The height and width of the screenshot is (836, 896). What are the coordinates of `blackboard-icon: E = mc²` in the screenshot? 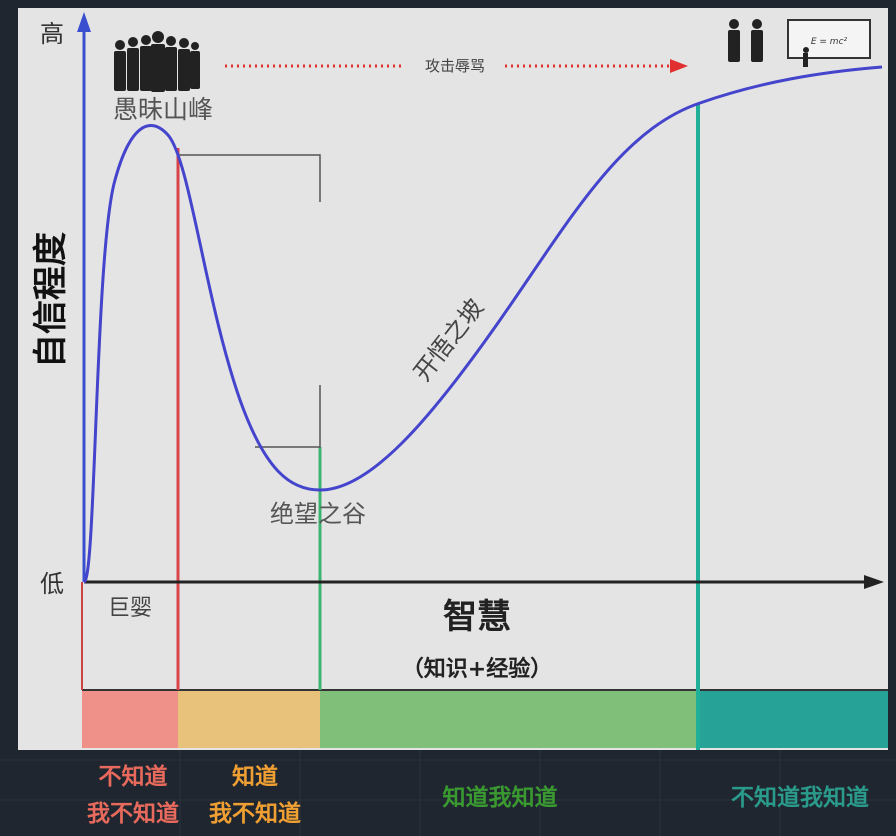 It's located at (829, 43).